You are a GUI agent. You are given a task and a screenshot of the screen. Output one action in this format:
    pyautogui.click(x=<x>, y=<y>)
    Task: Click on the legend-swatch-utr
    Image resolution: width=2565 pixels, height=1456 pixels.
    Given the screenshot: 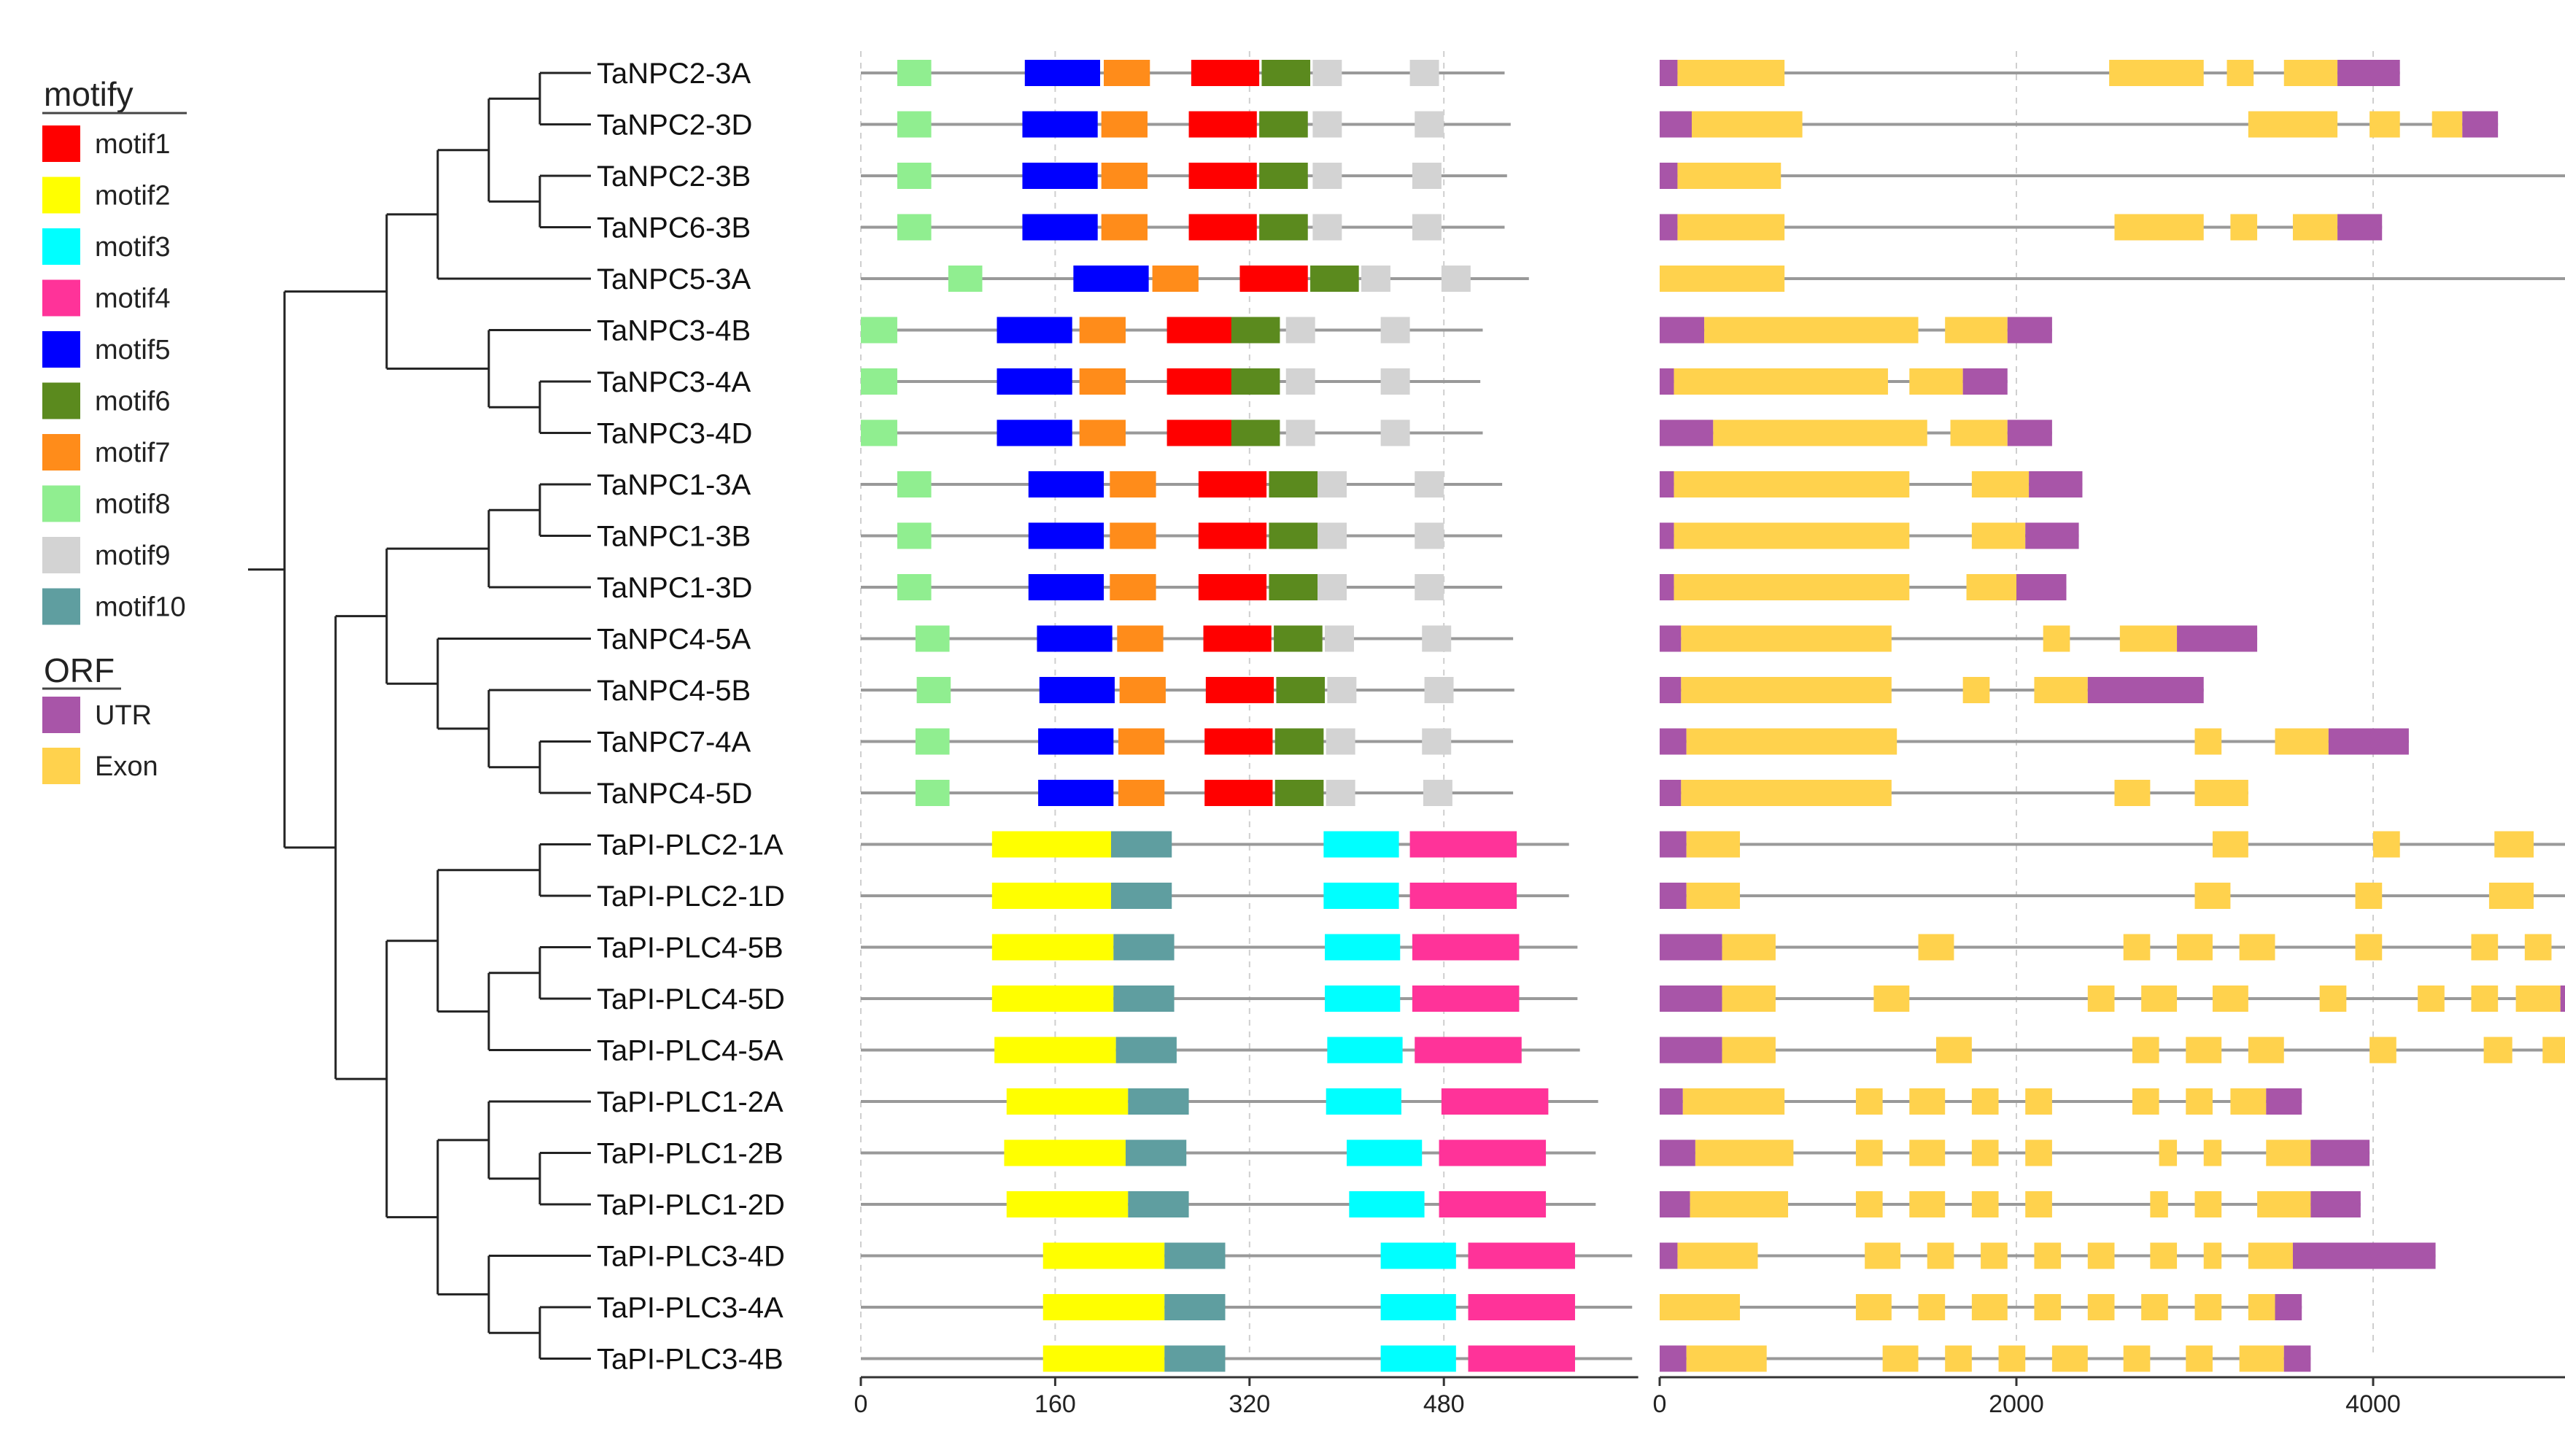 What is the action you would take?
    pyautogui.click(x=61, y=715)
    